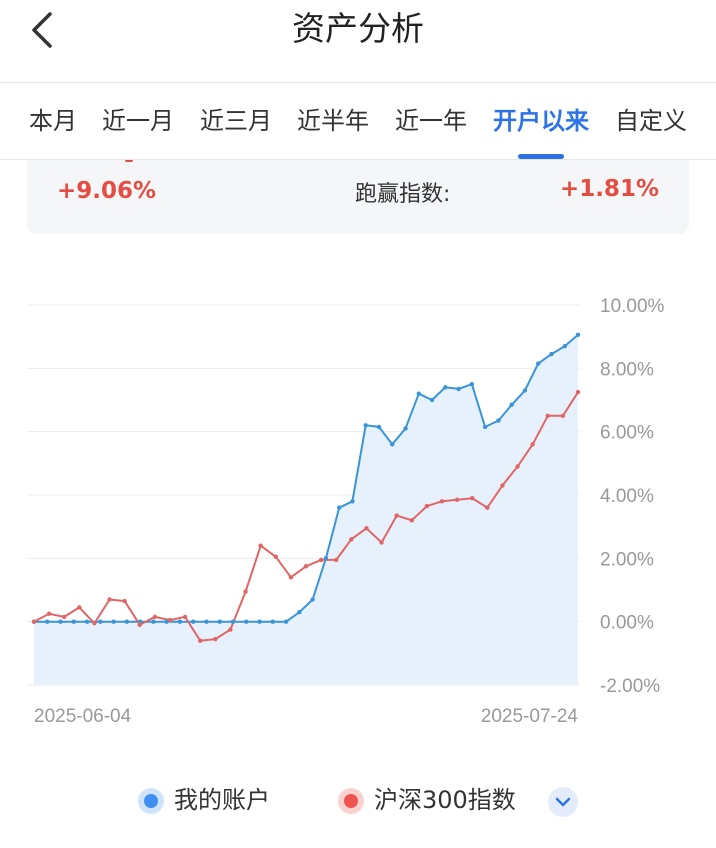 Image resolution: width=716 pixels, height=848 pixels. Describe the element at coordinates (627, 433) in the screenshot. I see `y-tick-label: 6.00%` at that location.